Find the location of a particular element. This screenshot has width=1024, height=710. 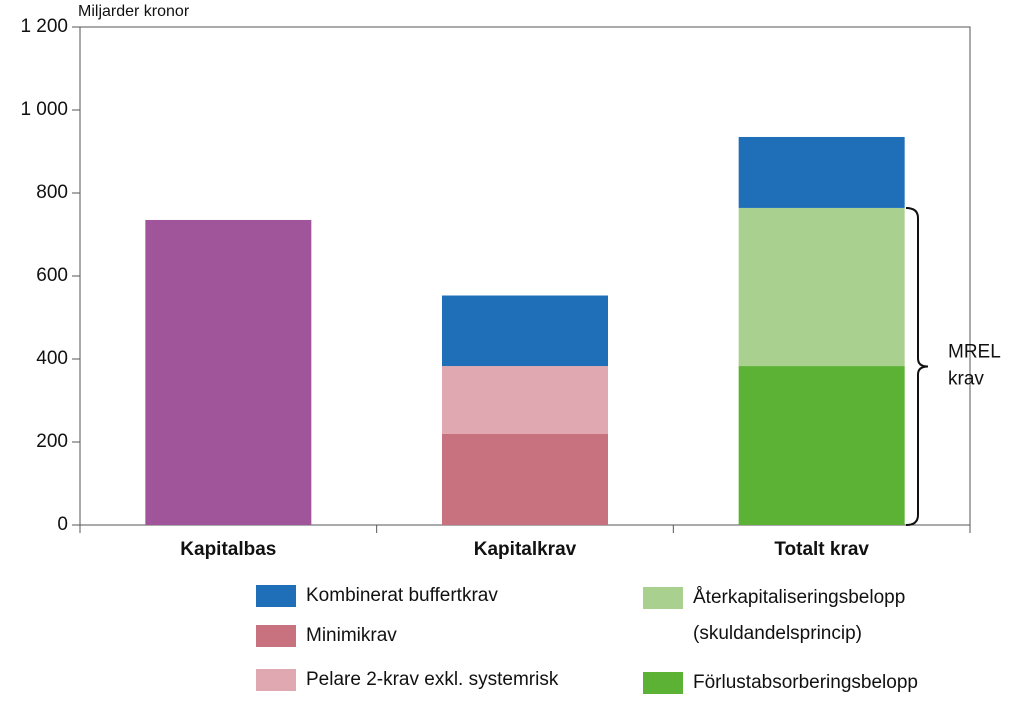

legend-item: Förlustabsorberingsbelopp is located at coordinates (808, 683).